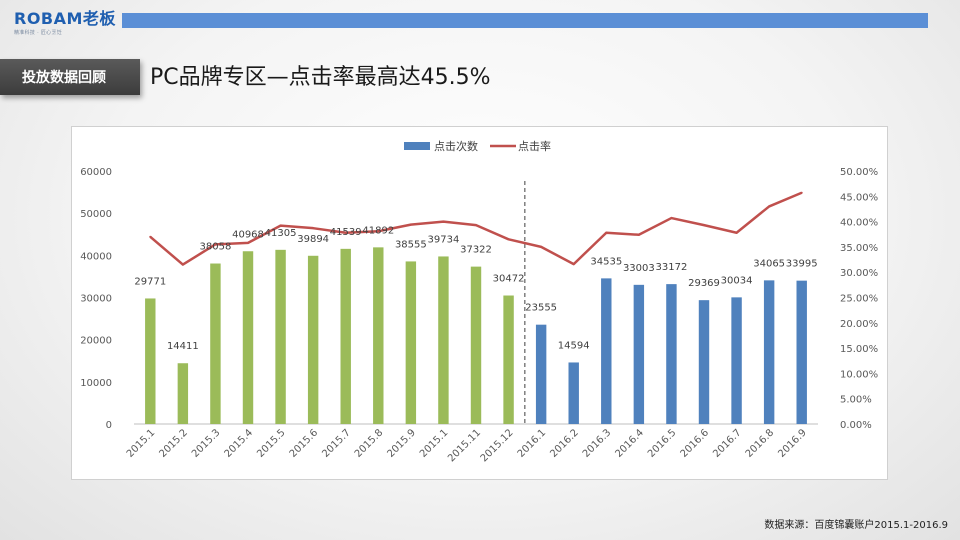 Image resolution: width=960 pixels, height=540 pixels. I want to click on bar-data-label: 41305, so click(281, 233).